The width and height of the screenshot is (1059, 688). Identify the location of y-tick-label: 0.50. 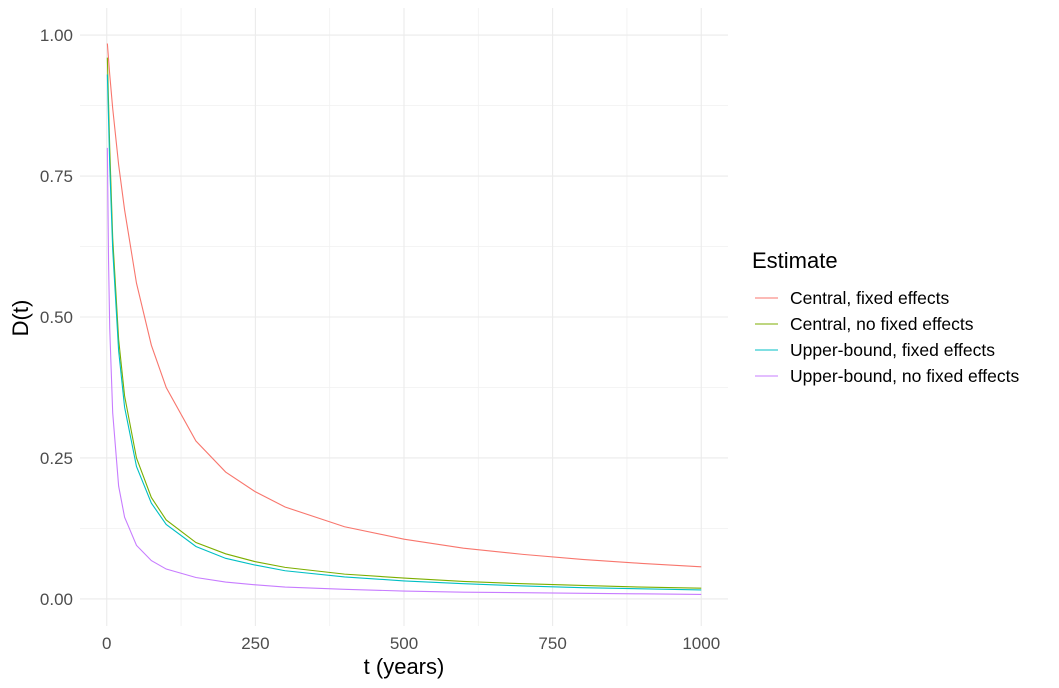
(56, 317).